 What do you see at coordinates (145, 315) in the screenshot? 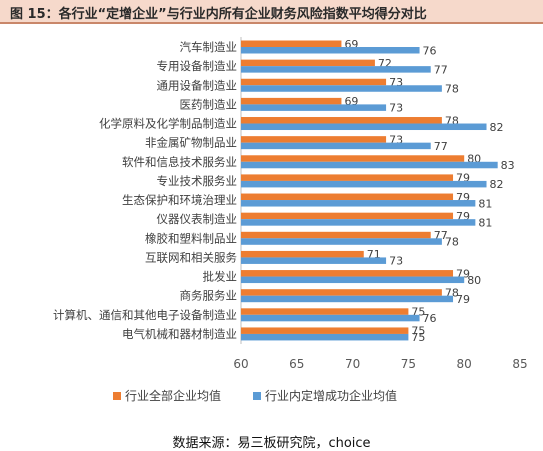
I see `category-label: 计算机、通信和其他电子设备制造业` at bounding box center [145, 315].